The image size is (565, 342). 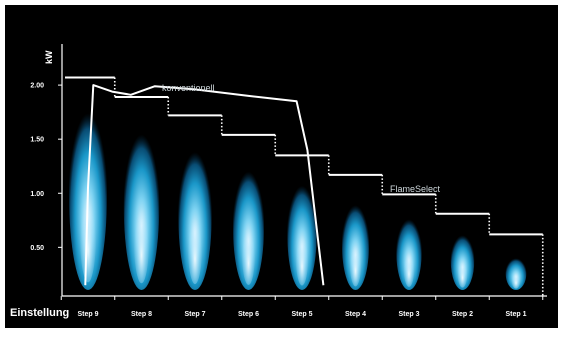 I want to click on y-ticks: 0.50 1.00 1.50 2.00, so click(x=46, y=167).